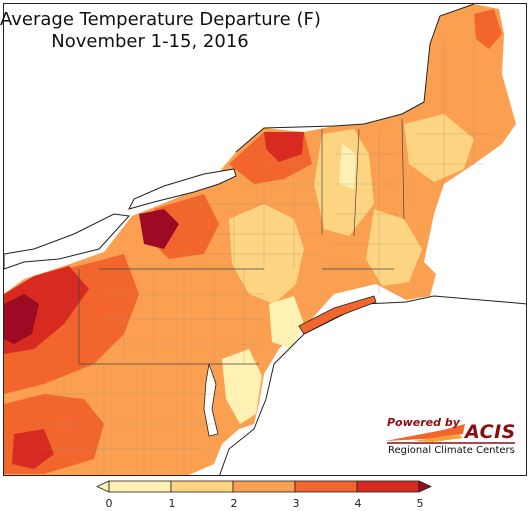 The width and height of the screenshot is (531, 511). I want to click on legend-colorbar, so click(264, 486).